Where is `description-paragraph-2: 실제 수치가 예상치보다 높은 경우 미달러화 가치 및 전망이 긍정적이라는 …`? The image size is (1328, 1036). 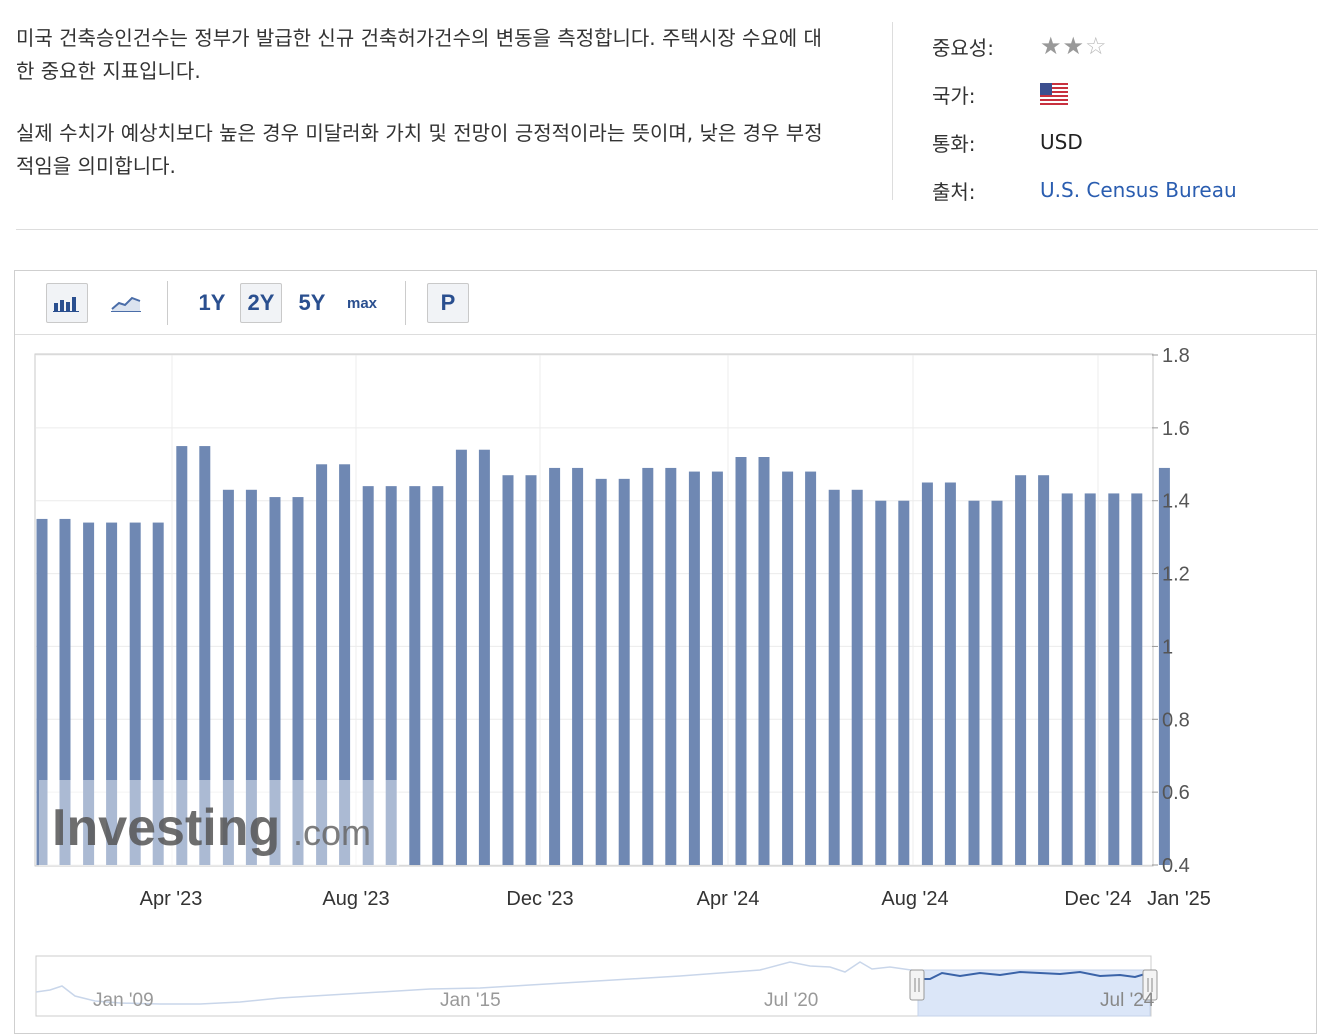
description-paragraph-2: 실제 수치가 예상치보다 높은 경우 미달러화 가치 및 전망이 긍정적이라는 … is located at coordinates (419, 149).